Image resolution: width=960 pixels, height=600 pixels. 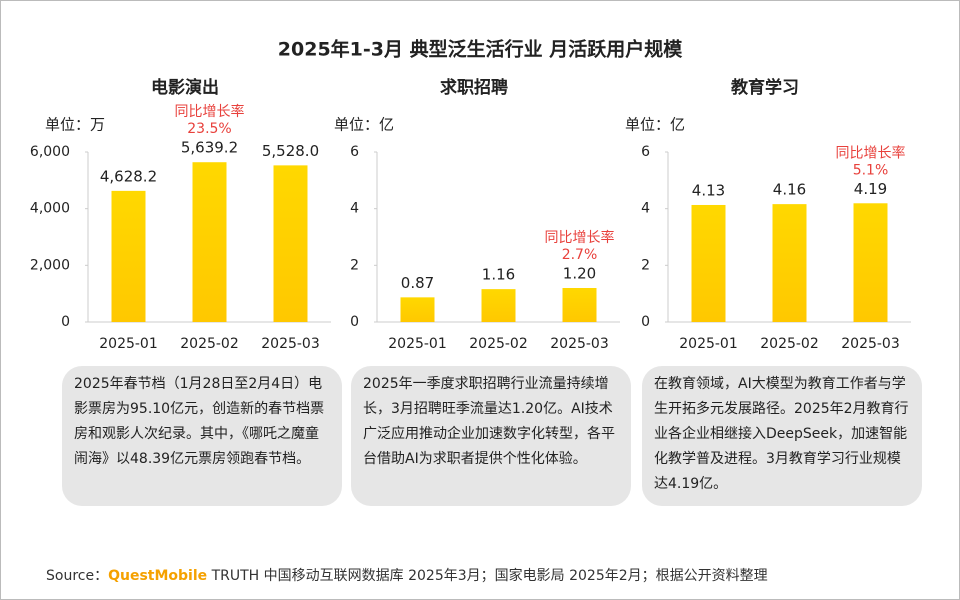 I want to click on annotation-value: 5.1%, so click(x=871, y=170).